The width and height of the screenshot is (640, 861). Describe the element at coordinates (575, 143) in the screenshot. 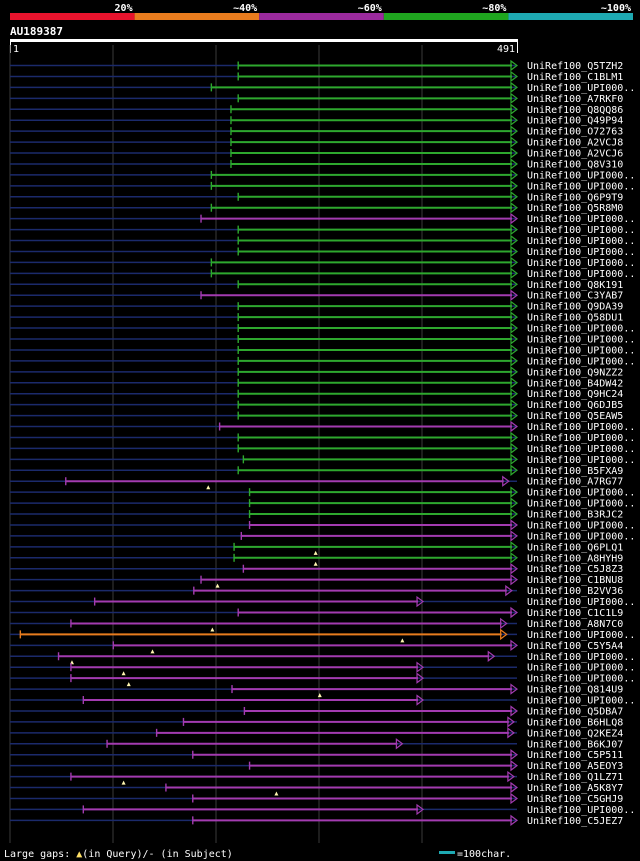

I see `hit-label: UniRef100_A2VCJ8` at that location.